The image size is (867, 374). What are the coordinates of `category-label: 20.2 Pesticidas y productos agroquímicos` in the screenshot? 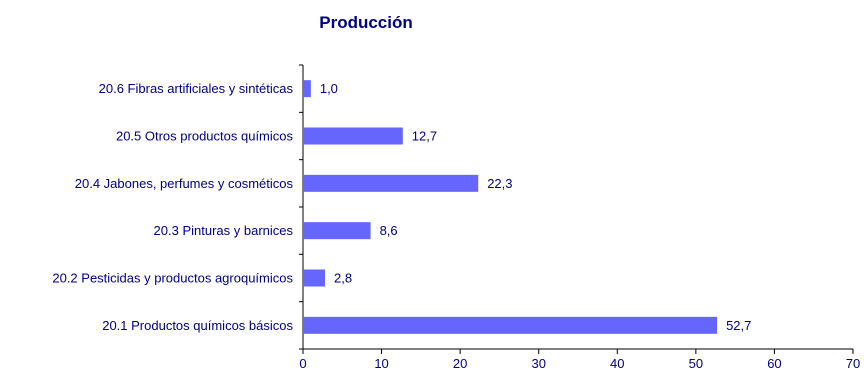 It's located at (172, 278).